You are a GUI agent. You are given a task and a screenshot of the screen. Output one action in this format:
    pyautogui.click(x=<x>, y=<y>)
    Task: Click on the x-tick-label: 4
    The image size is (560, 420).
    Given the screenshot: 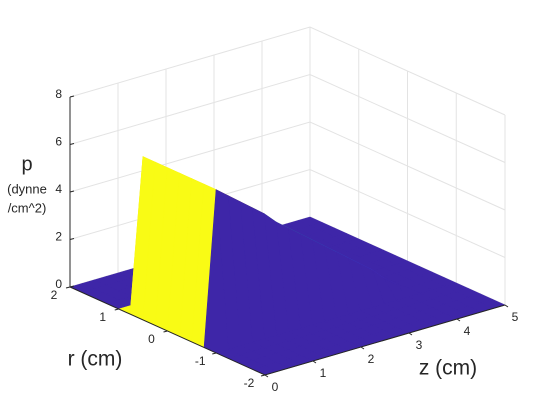 What is the action you would take?
    pyautogui.click(x=467, y=331)
    